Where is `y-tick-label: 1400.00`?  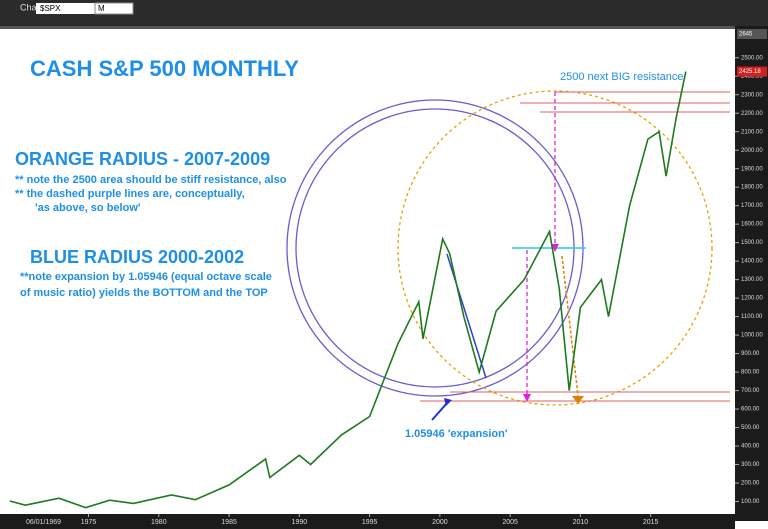
y-tick-label: 1400.00 is located at coordinates (752, 262).